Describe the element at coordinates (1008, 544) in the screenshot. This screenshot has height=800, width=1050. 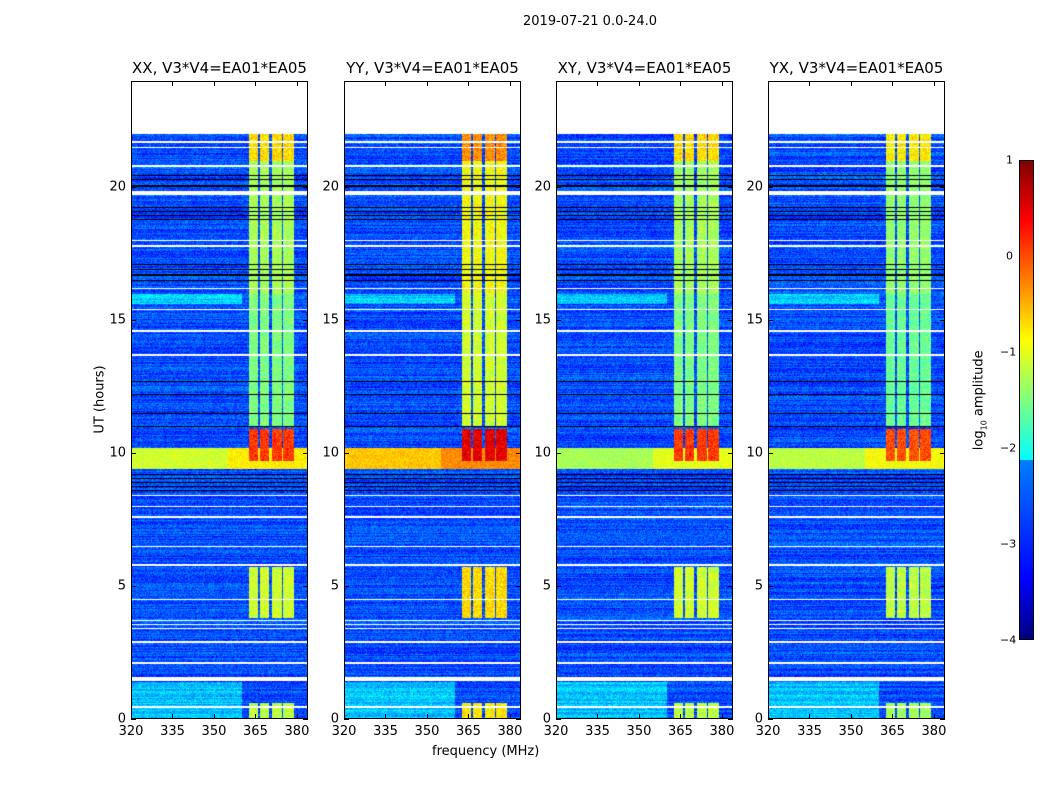
I see `colorbar-tick-label: −3` at that location.